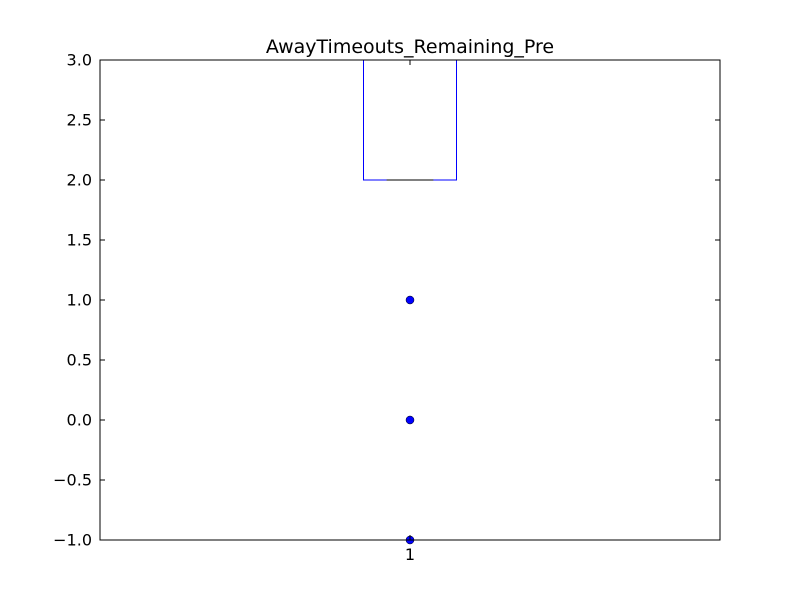 The width and height of the screenshot is (800, 600). I want to click on y-tick-label: 0.5, so click(79, 360).